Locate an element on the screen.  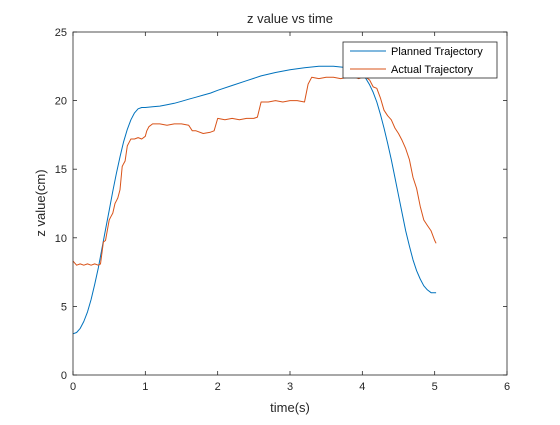
y-tick-label: 20 is located at coordinates (61, 102).